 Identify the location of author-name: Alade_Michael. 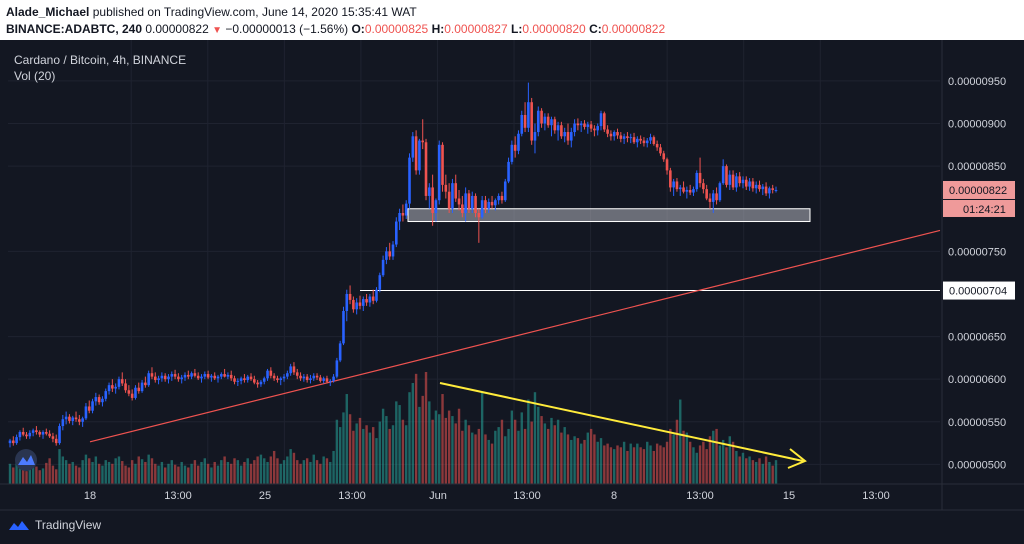
(48, 12).